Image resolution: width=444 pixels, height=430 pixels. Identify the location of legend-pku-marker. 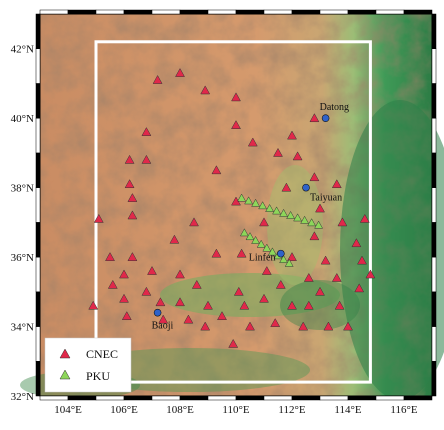
(65, 374).